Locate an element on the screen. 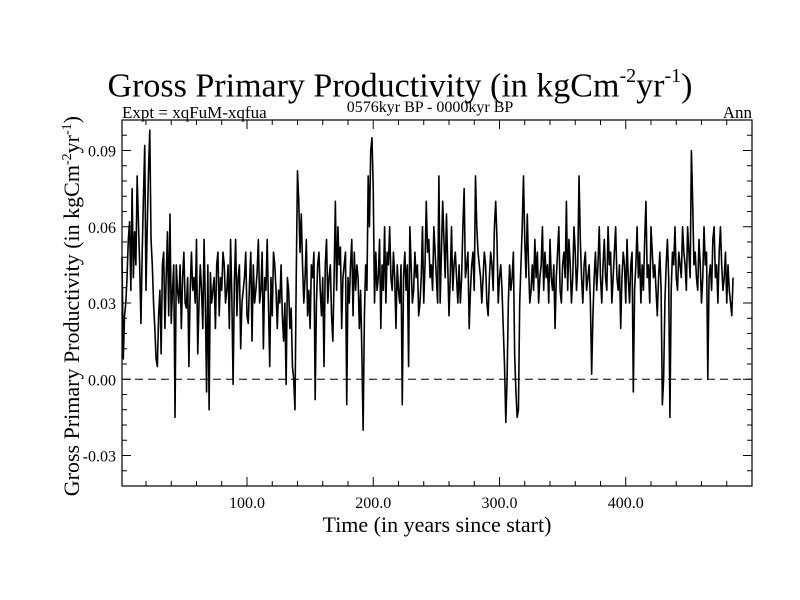  title-sup-2: -1 is located at coordinates (673, 76).